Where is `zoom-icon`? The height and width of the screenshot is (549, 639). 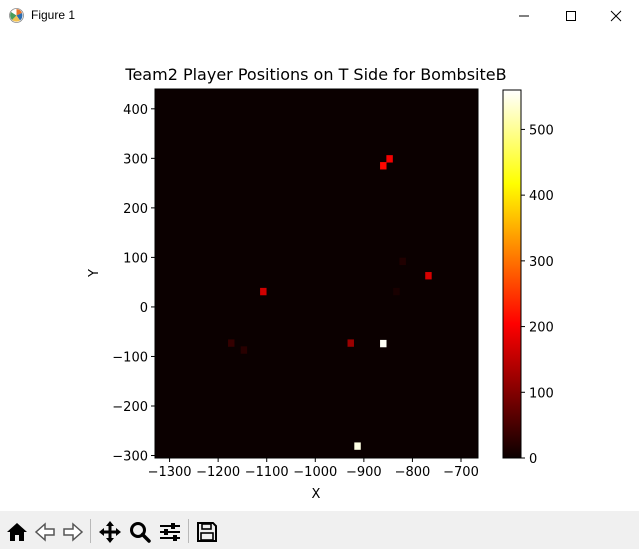 zoom-icon is located at coordinates (140, 532).